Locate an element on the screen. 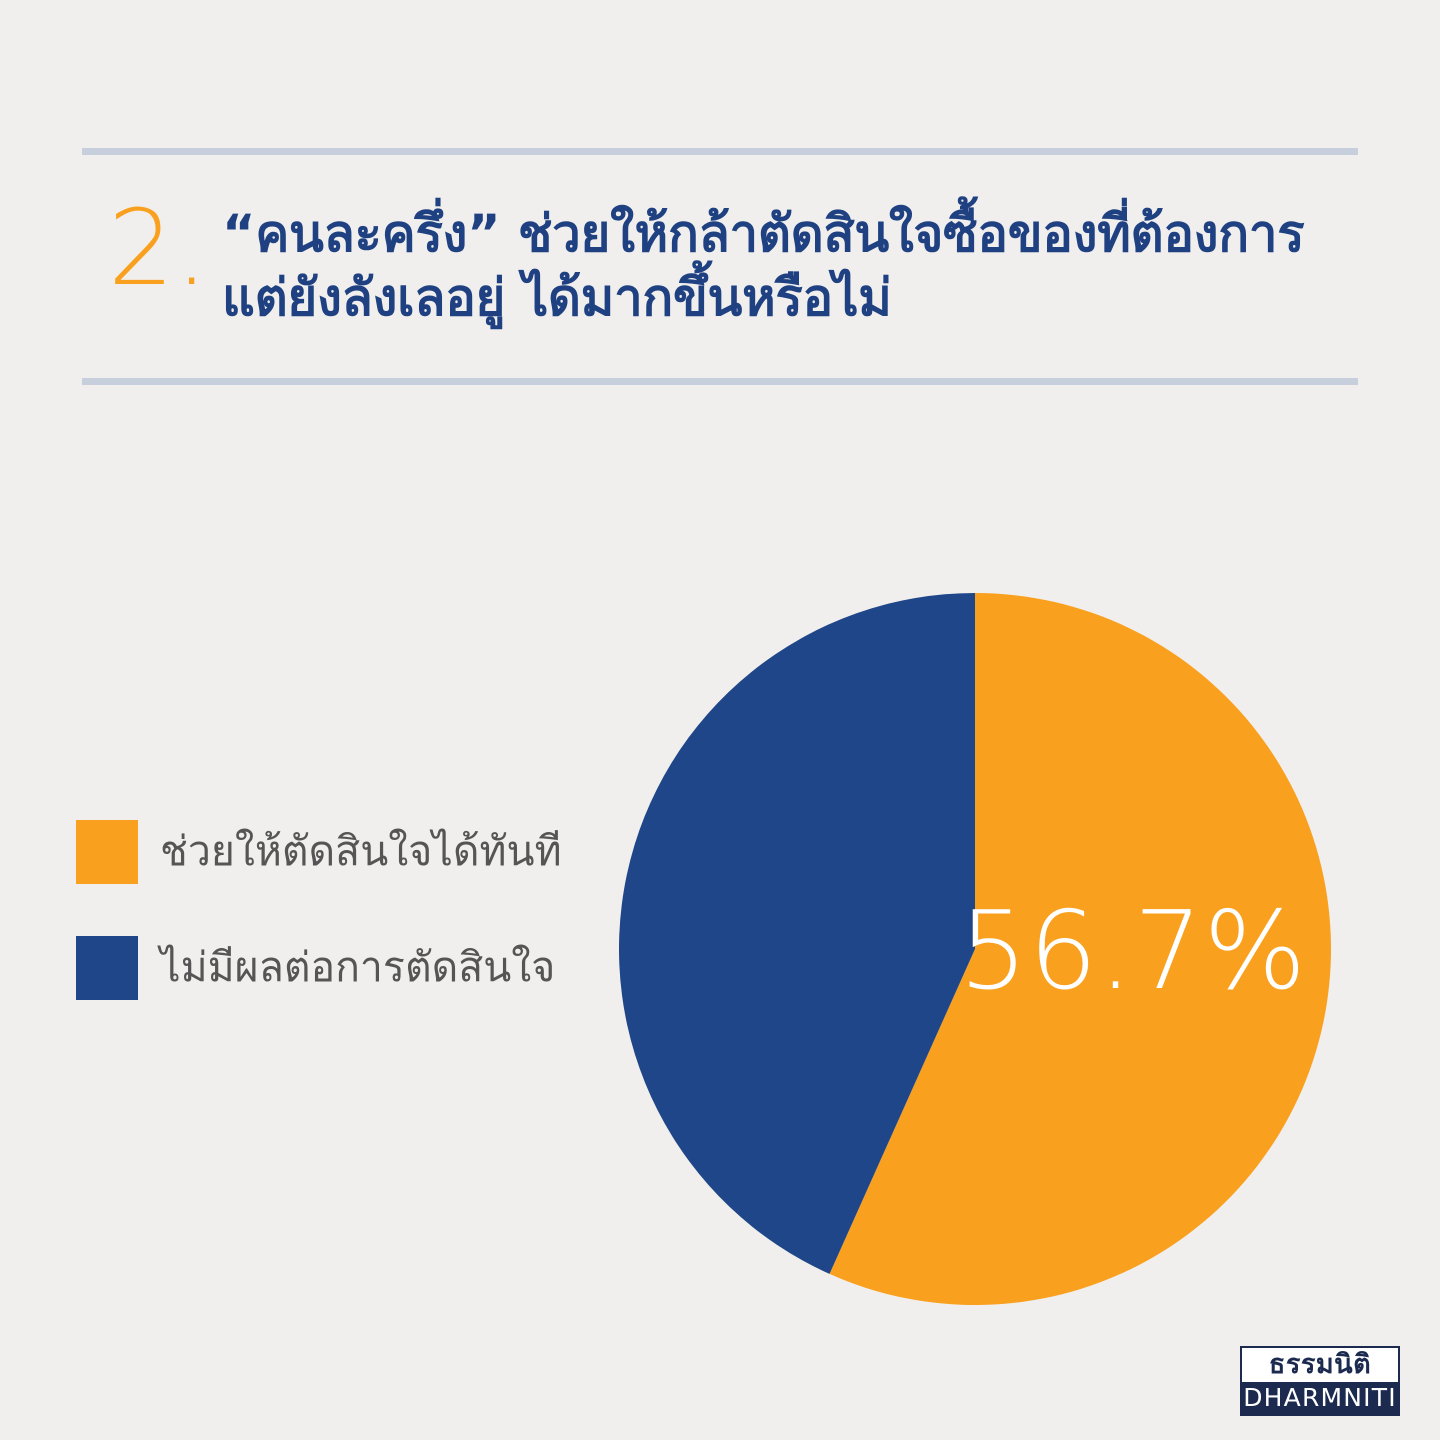 This screenshot has height=1440, width=1440. legend-item-no-effect: ไม่มีผลต่อการตัดสินใจ is located at coordinates (336, 968).